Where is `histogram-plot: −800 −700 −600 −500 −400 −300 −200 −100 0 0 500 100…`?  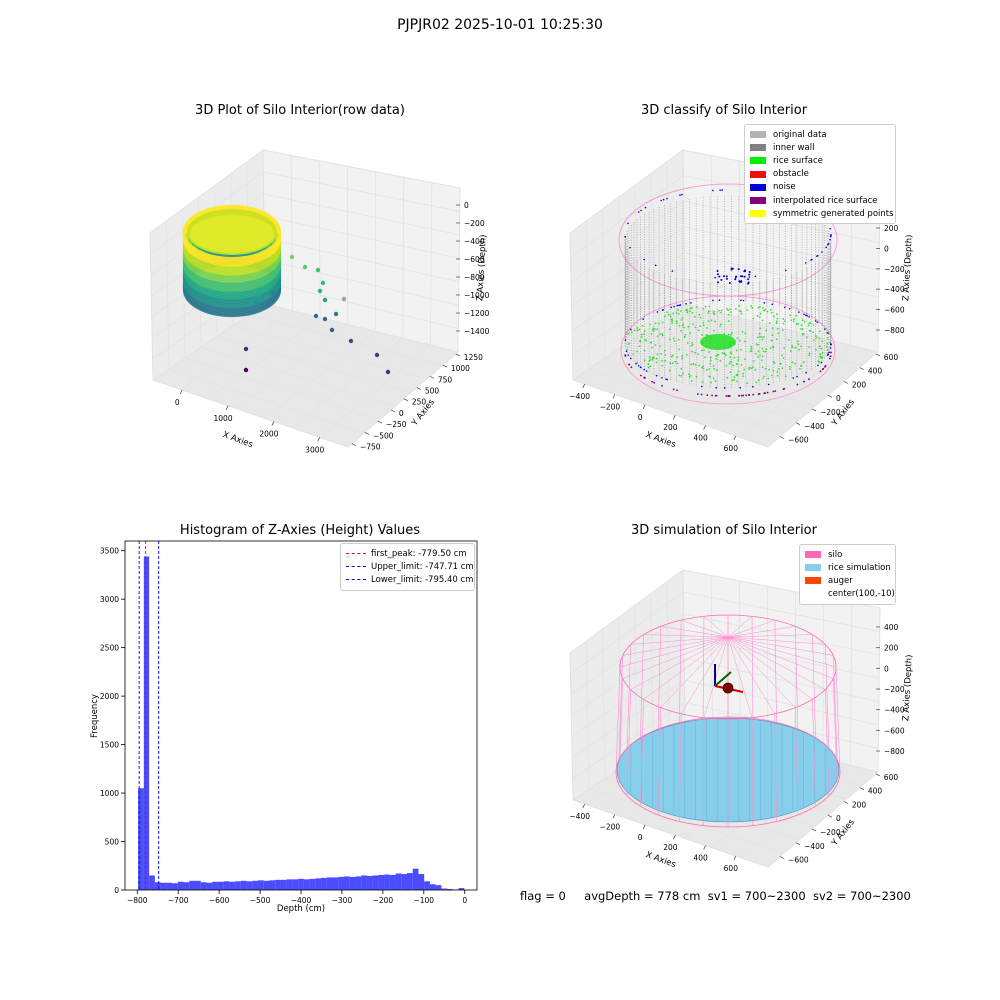 histogram-plot: −800 −700 −600 −500 −400 −300 −200 −100 0 0 500 100… is located at coordinates (284, 727).